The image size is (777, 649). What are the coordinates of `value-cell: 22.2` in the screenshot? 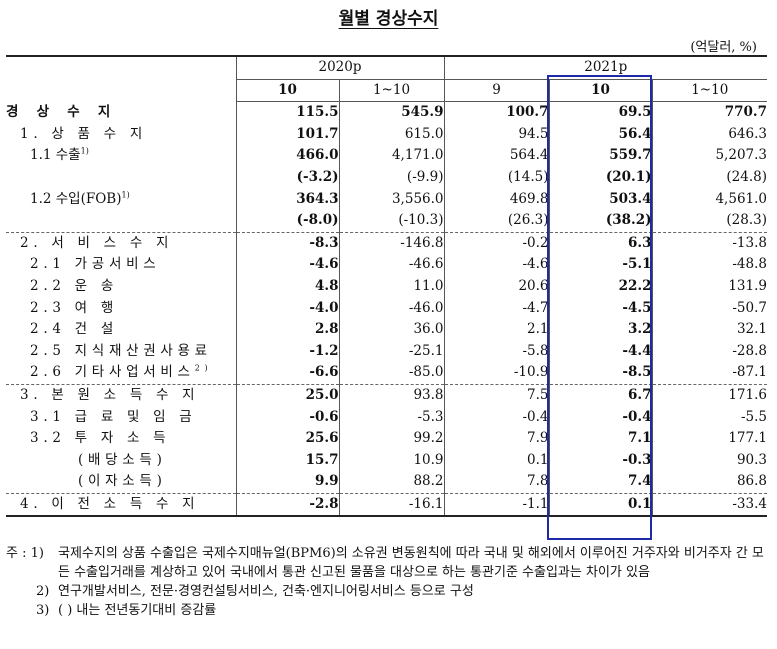 It's located at (600, 286).